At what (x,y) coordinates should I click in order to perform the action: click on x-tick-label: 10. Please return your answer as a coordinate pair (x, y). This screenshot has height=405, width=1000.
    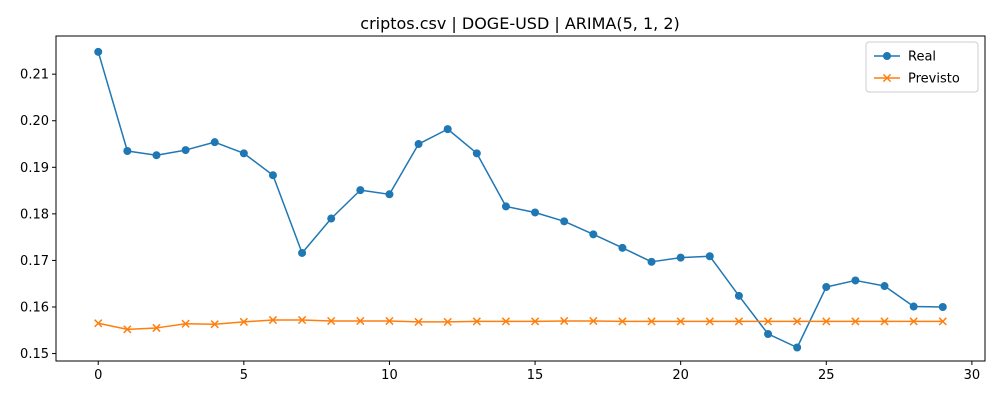
    Looking at the image, I should click on (389, 375).